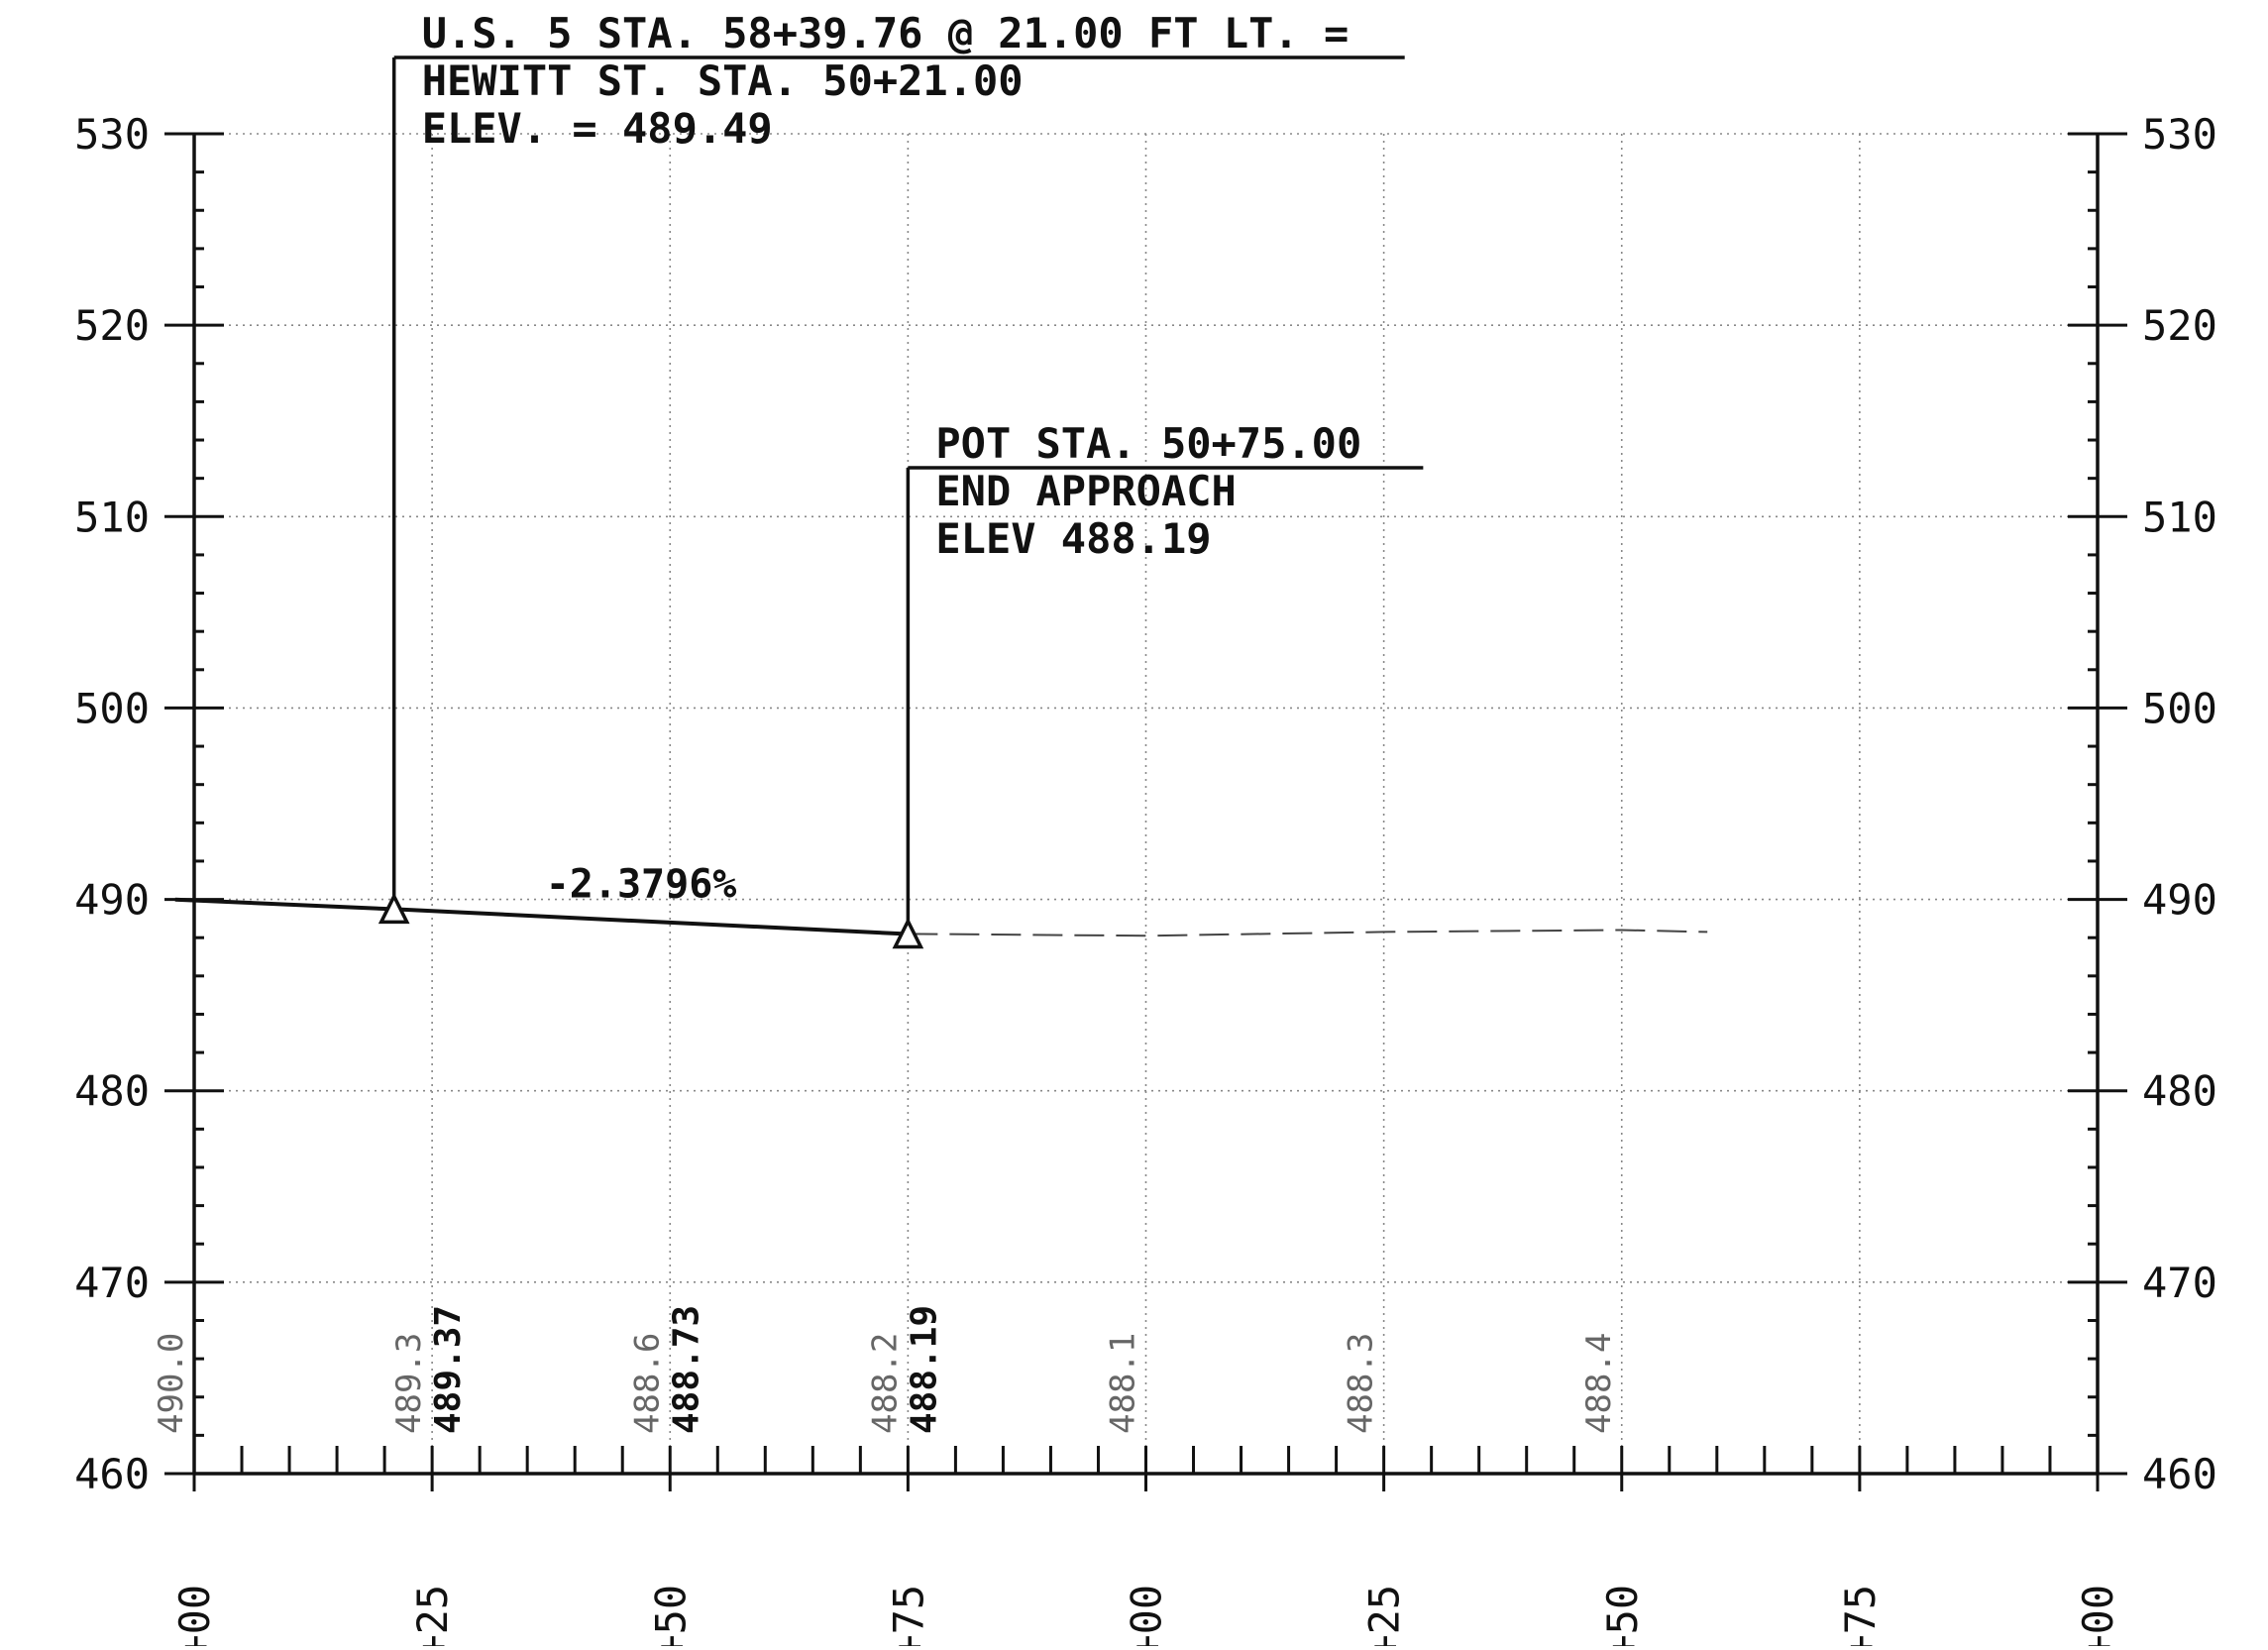 Image resolution: width=2268 pixels, height=1650 pixels. What do you see at coordinates (2179, 1091) in the screenshot?
I see `y-tick-label-right: 480` at bounding box center [2179, 1091].